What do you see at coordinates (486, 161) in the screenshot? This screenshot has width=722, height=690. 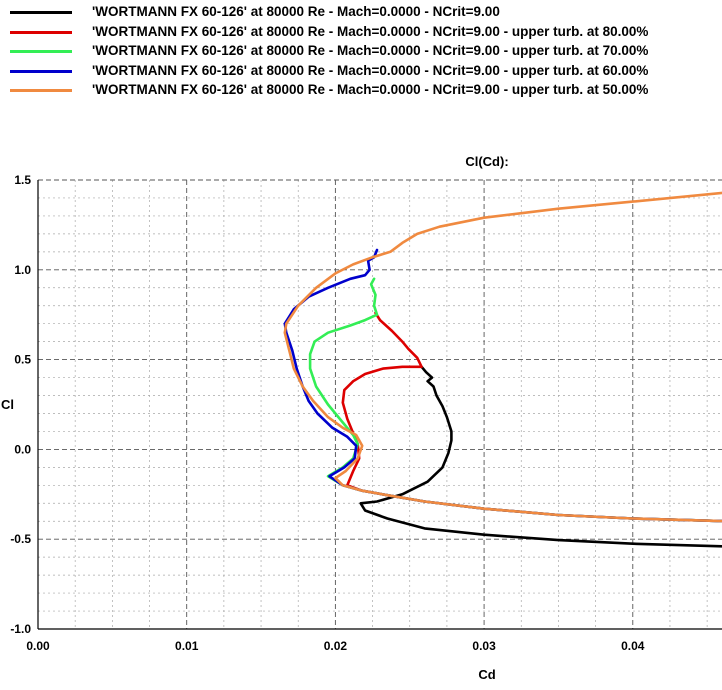 I see `chart-title: Cl(Cd):` at bounding box center [486, 161].